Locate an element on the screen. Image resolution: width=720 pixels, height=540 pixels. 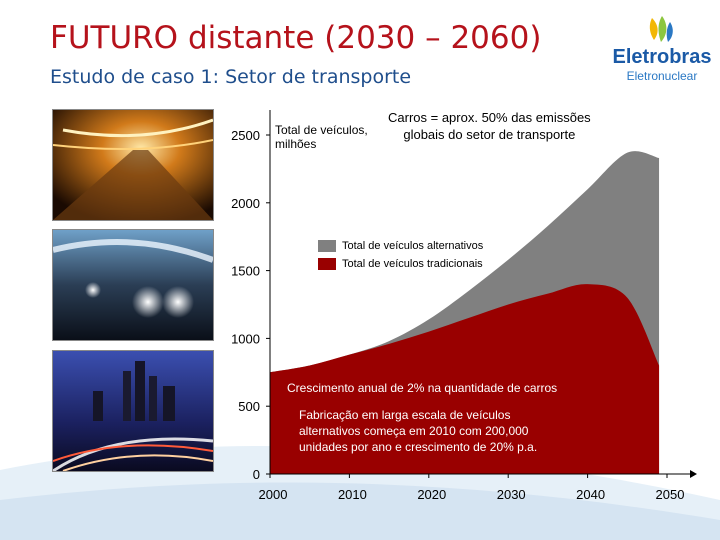
y-tick-label: 2500 is located at coordinates (245, 135).